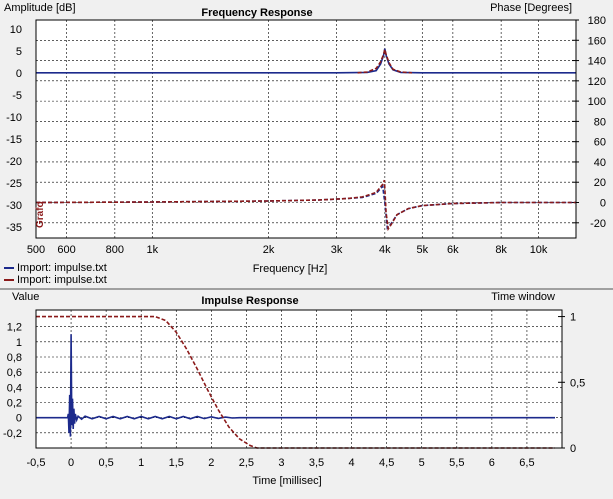  I want to click on phase-tick-label: 140, so click(597, 62).